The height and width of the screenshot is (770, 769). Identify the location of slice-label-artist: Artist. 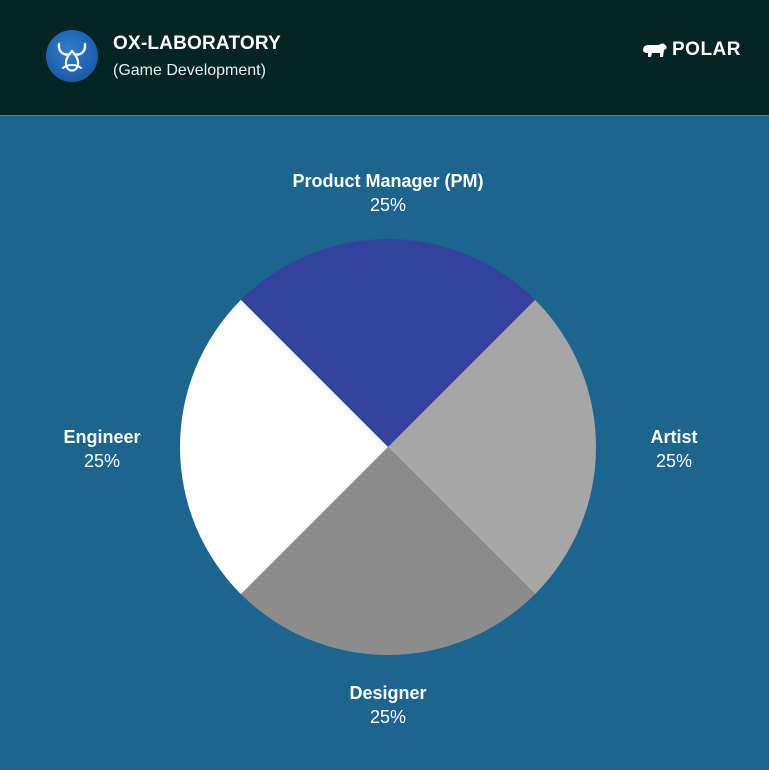
(673, 437).